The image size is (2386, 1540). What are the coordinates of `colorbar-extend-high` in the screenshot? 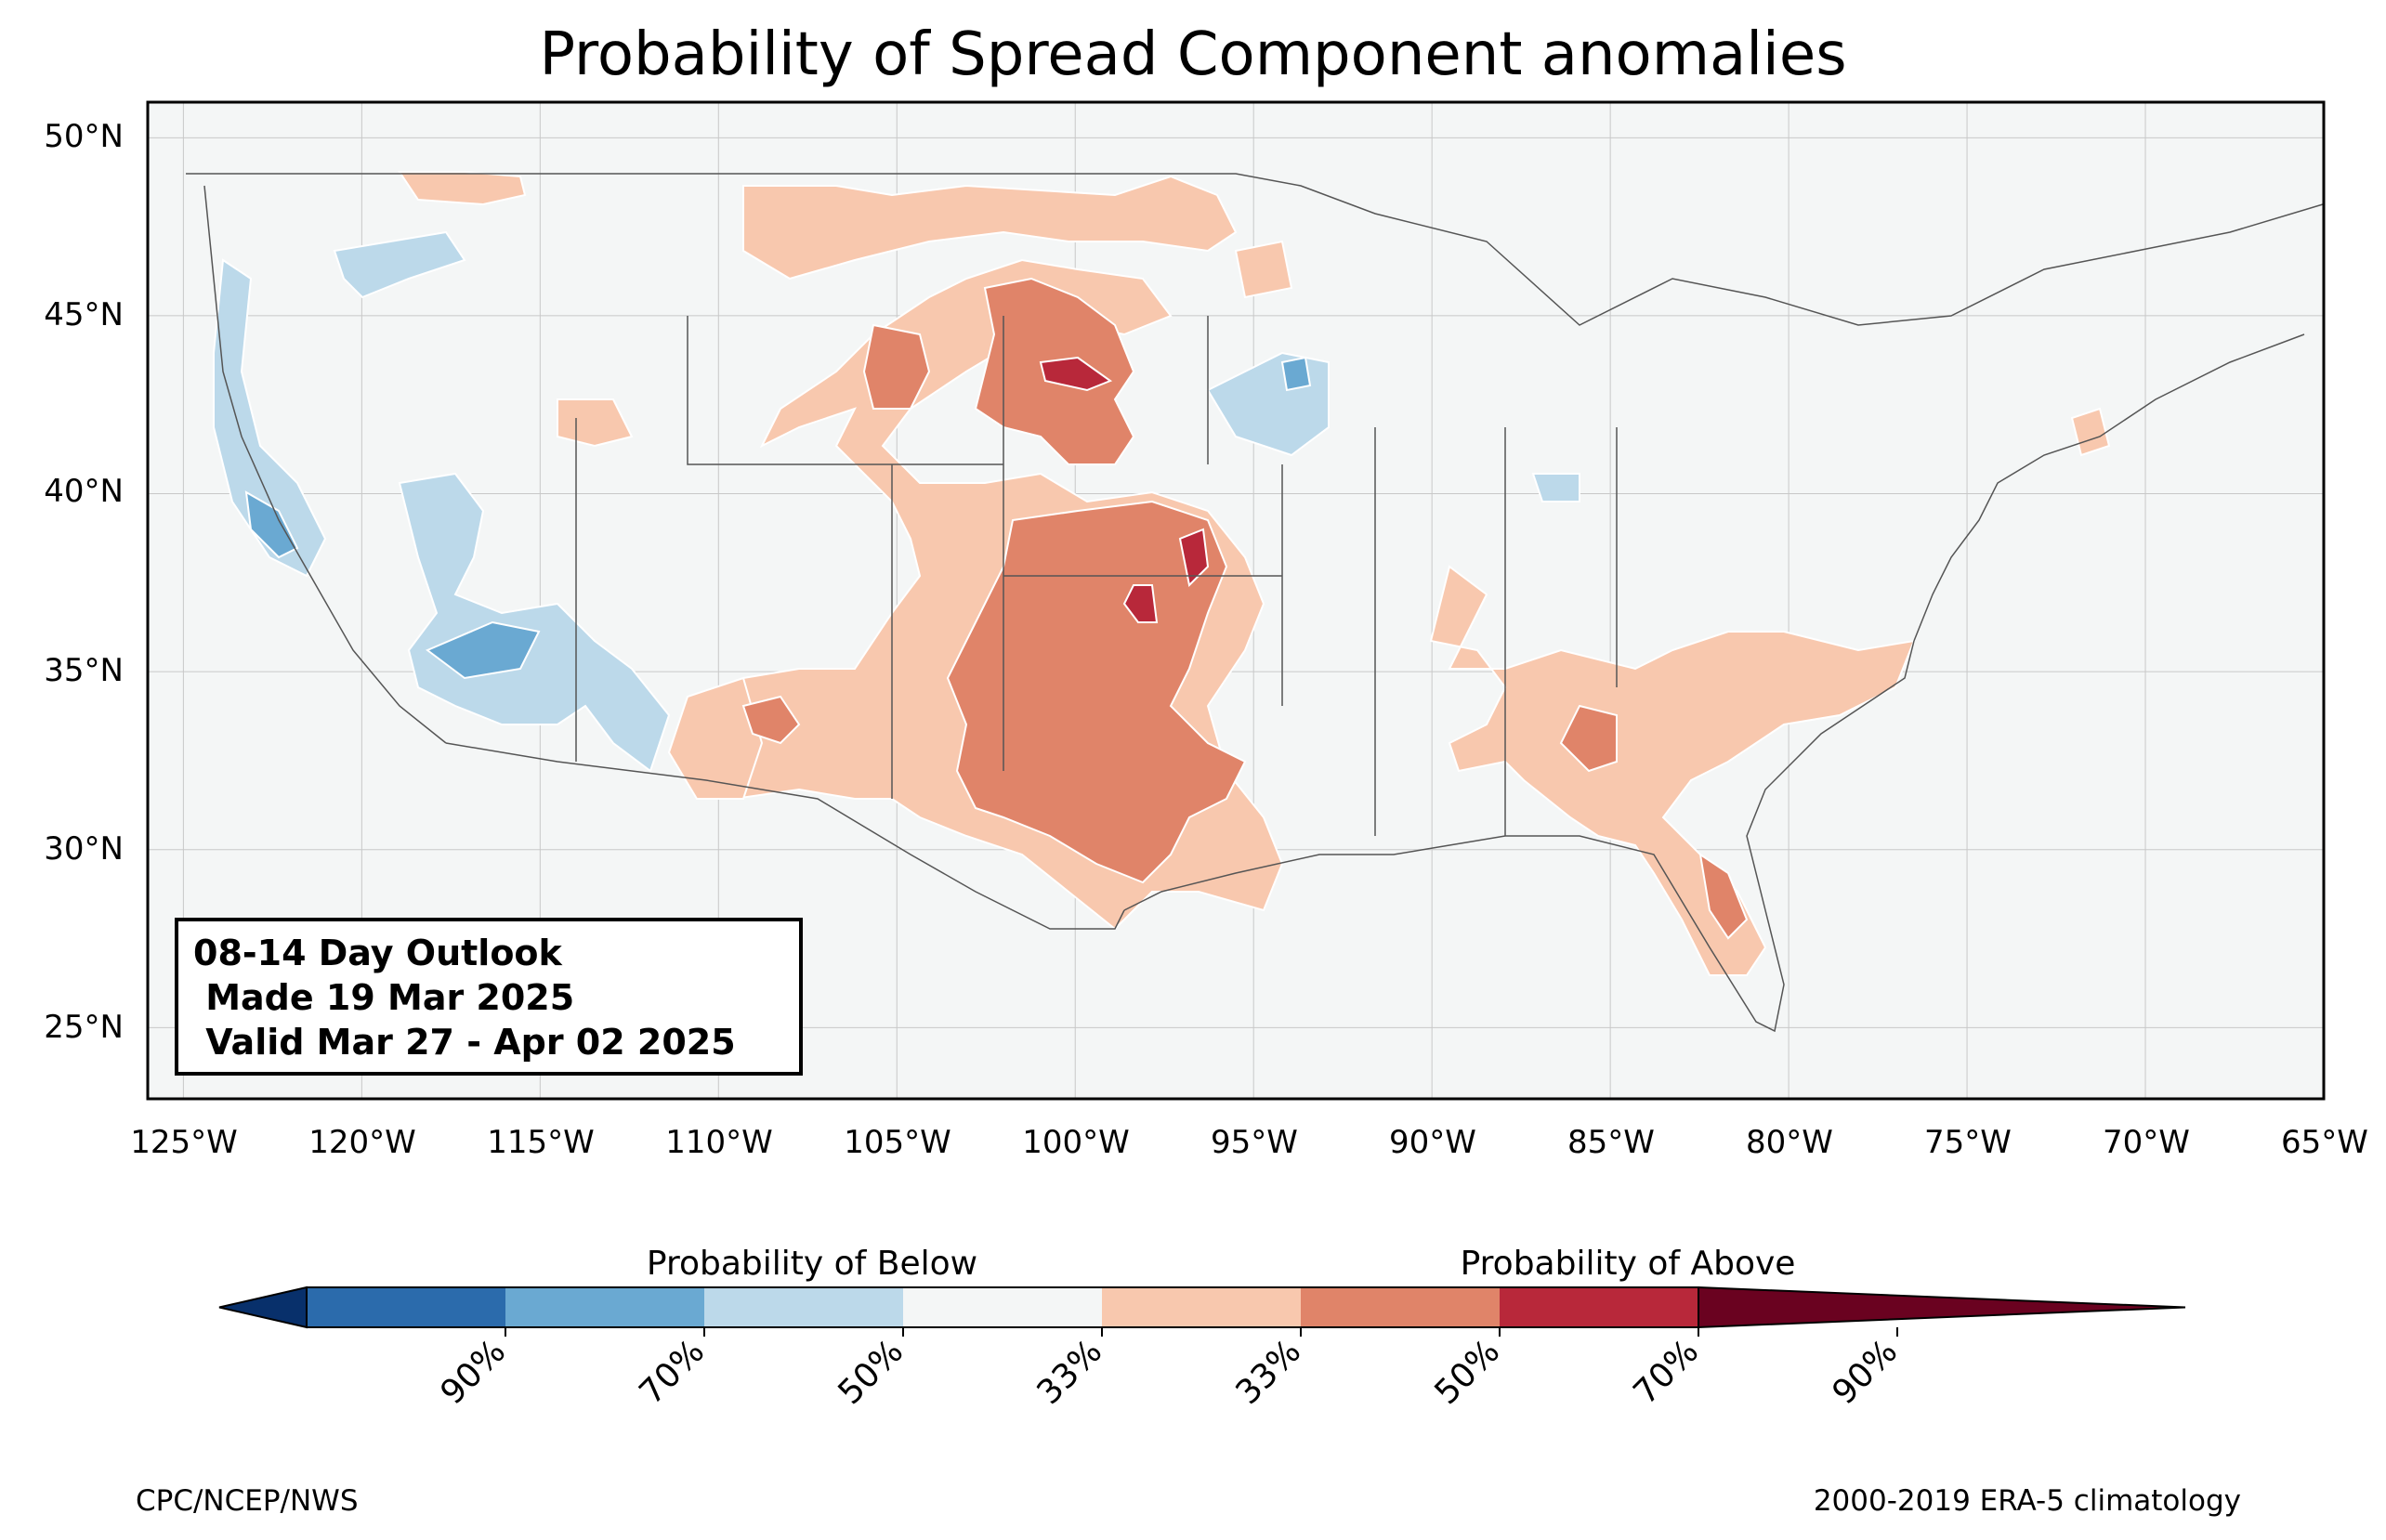 It's located at (1942, 1307).